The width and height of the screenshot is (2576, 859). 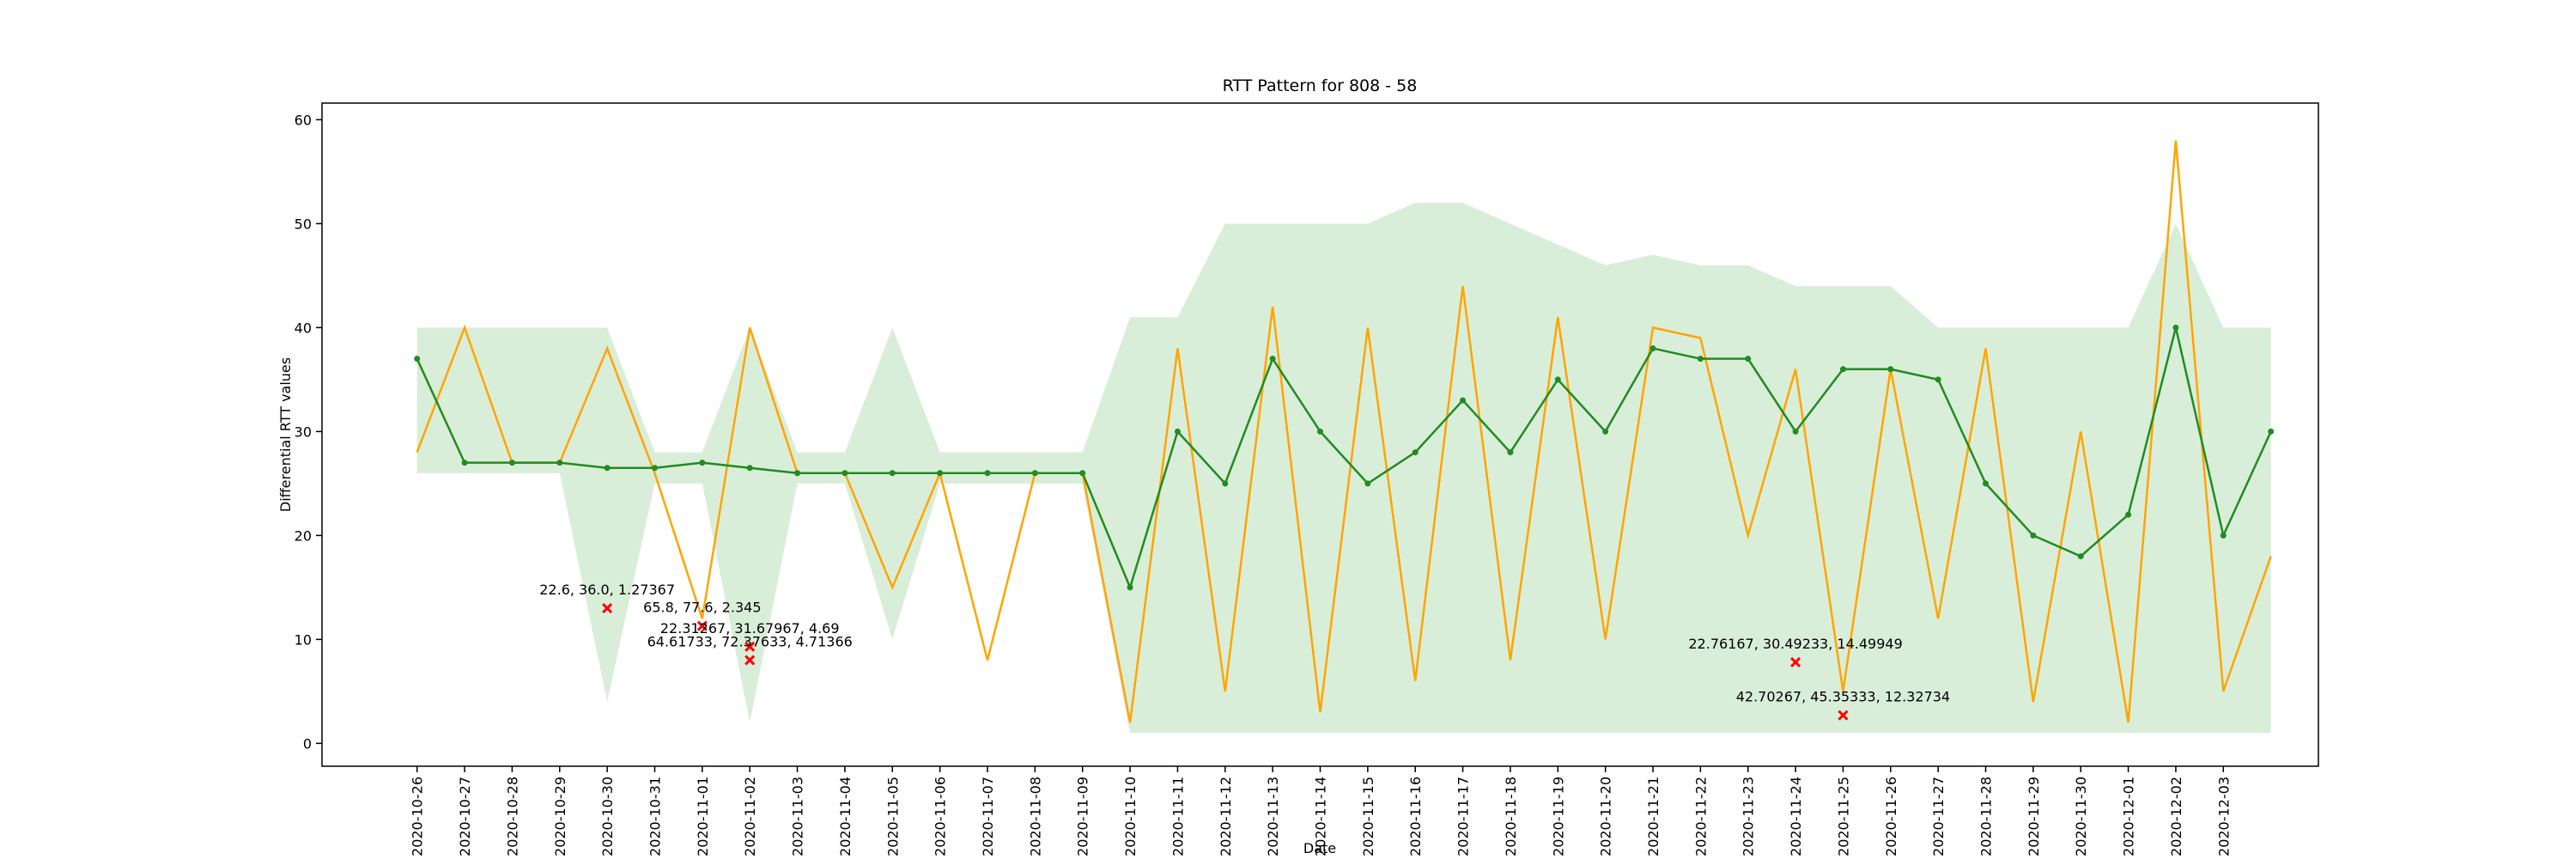 I want to click on x-tick-label: 2020-11-19, so click(x=1558, y=816).